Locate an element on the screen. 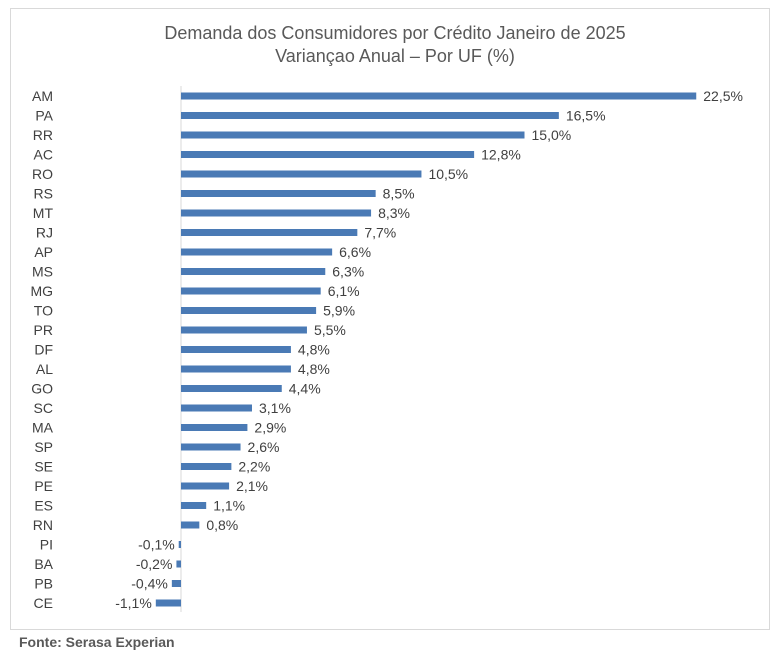 The image size is (784, 655). category-label: CE is located at coordinates (43, 603).